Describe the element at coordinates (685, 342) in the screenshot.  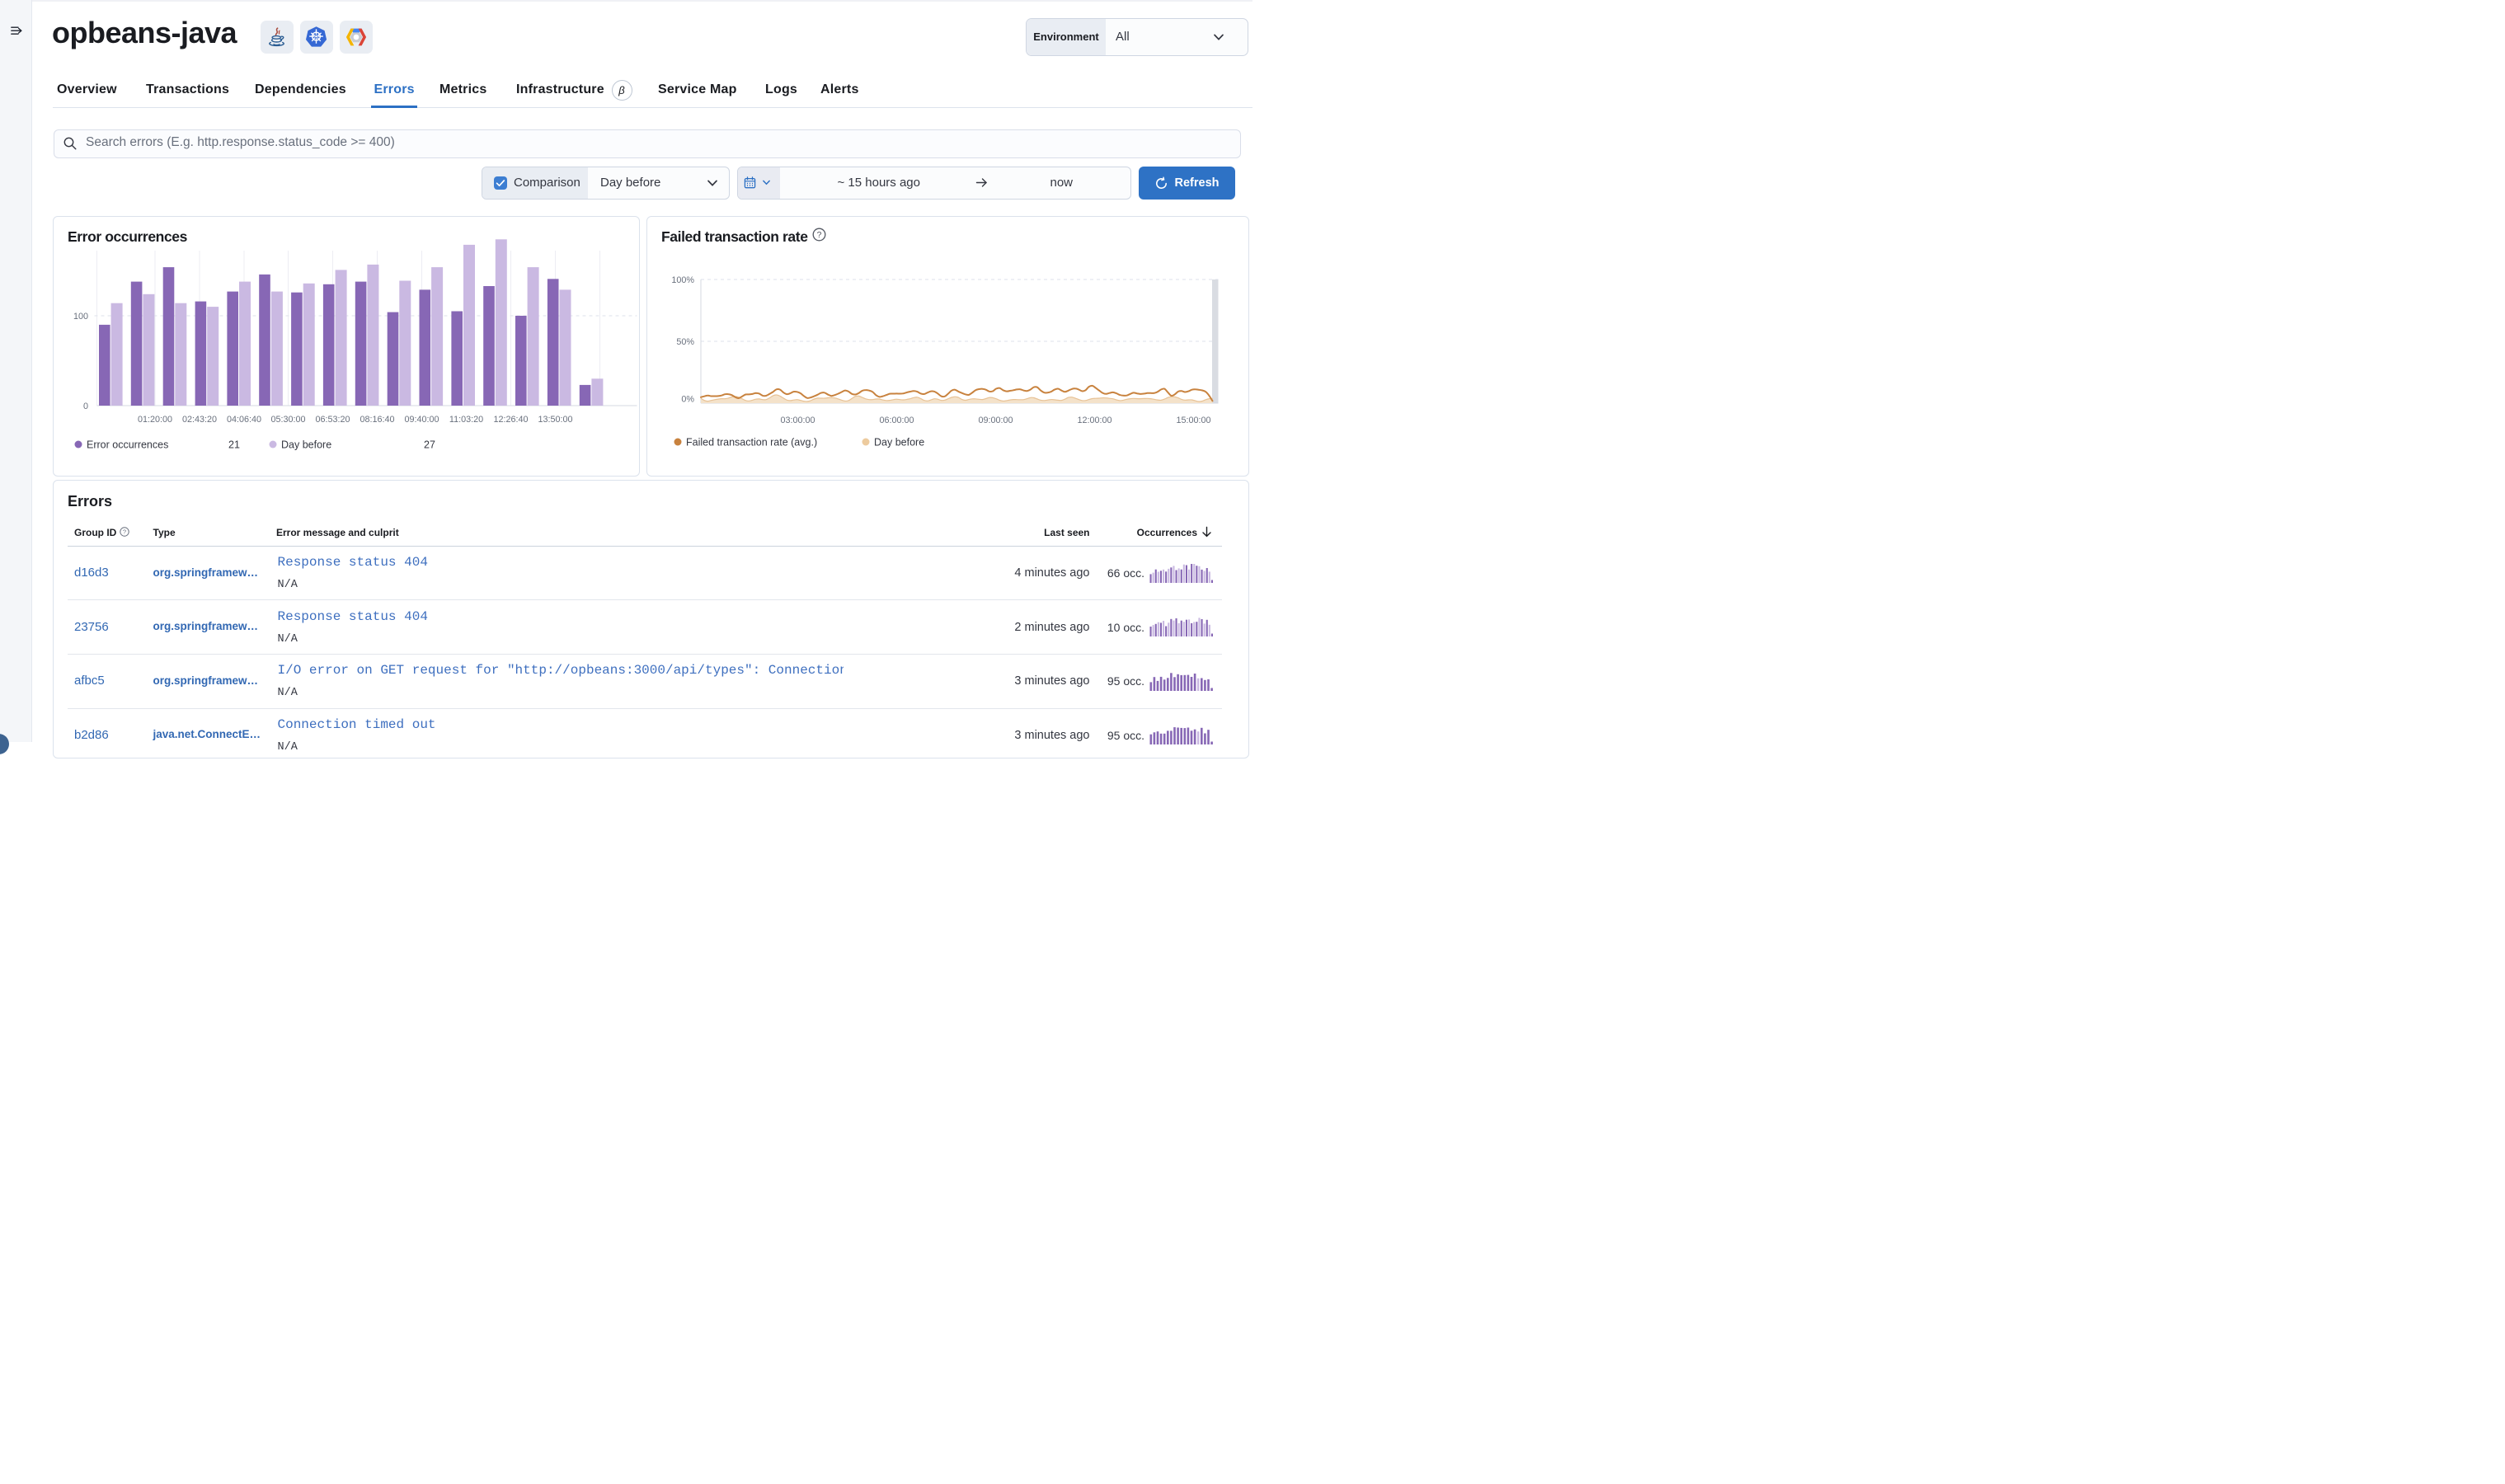
I see `svg-text: 50%` at that location.